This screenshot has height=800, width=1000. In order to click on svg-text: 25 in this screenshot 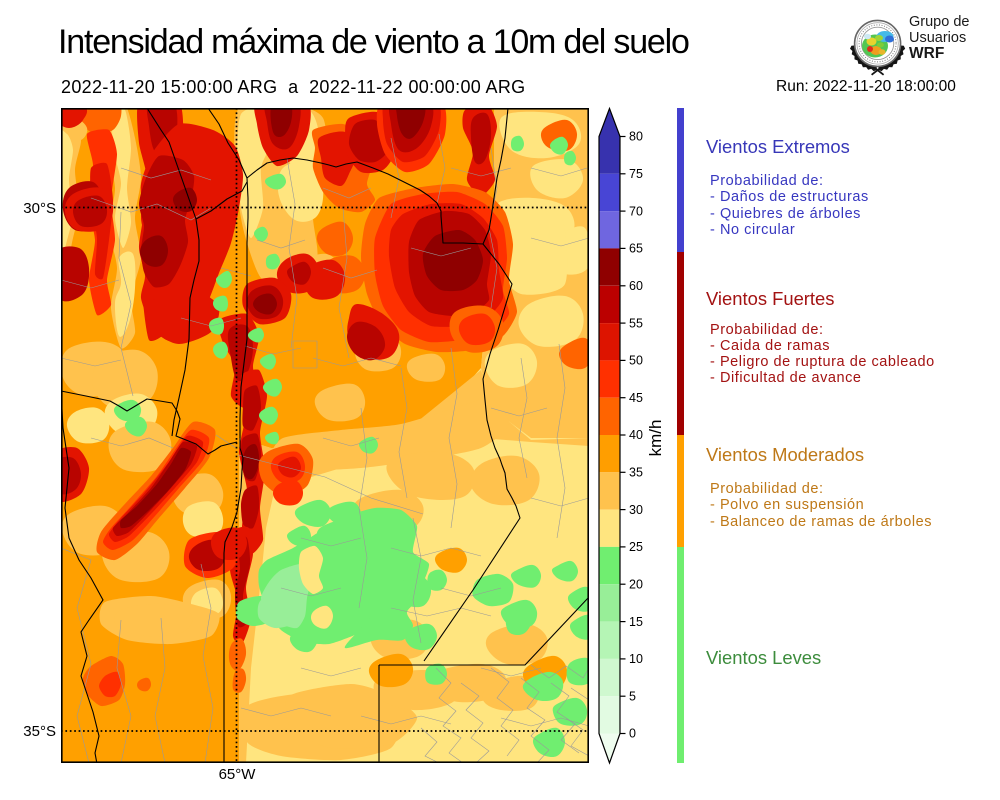, I will do `click(636, 547)`.